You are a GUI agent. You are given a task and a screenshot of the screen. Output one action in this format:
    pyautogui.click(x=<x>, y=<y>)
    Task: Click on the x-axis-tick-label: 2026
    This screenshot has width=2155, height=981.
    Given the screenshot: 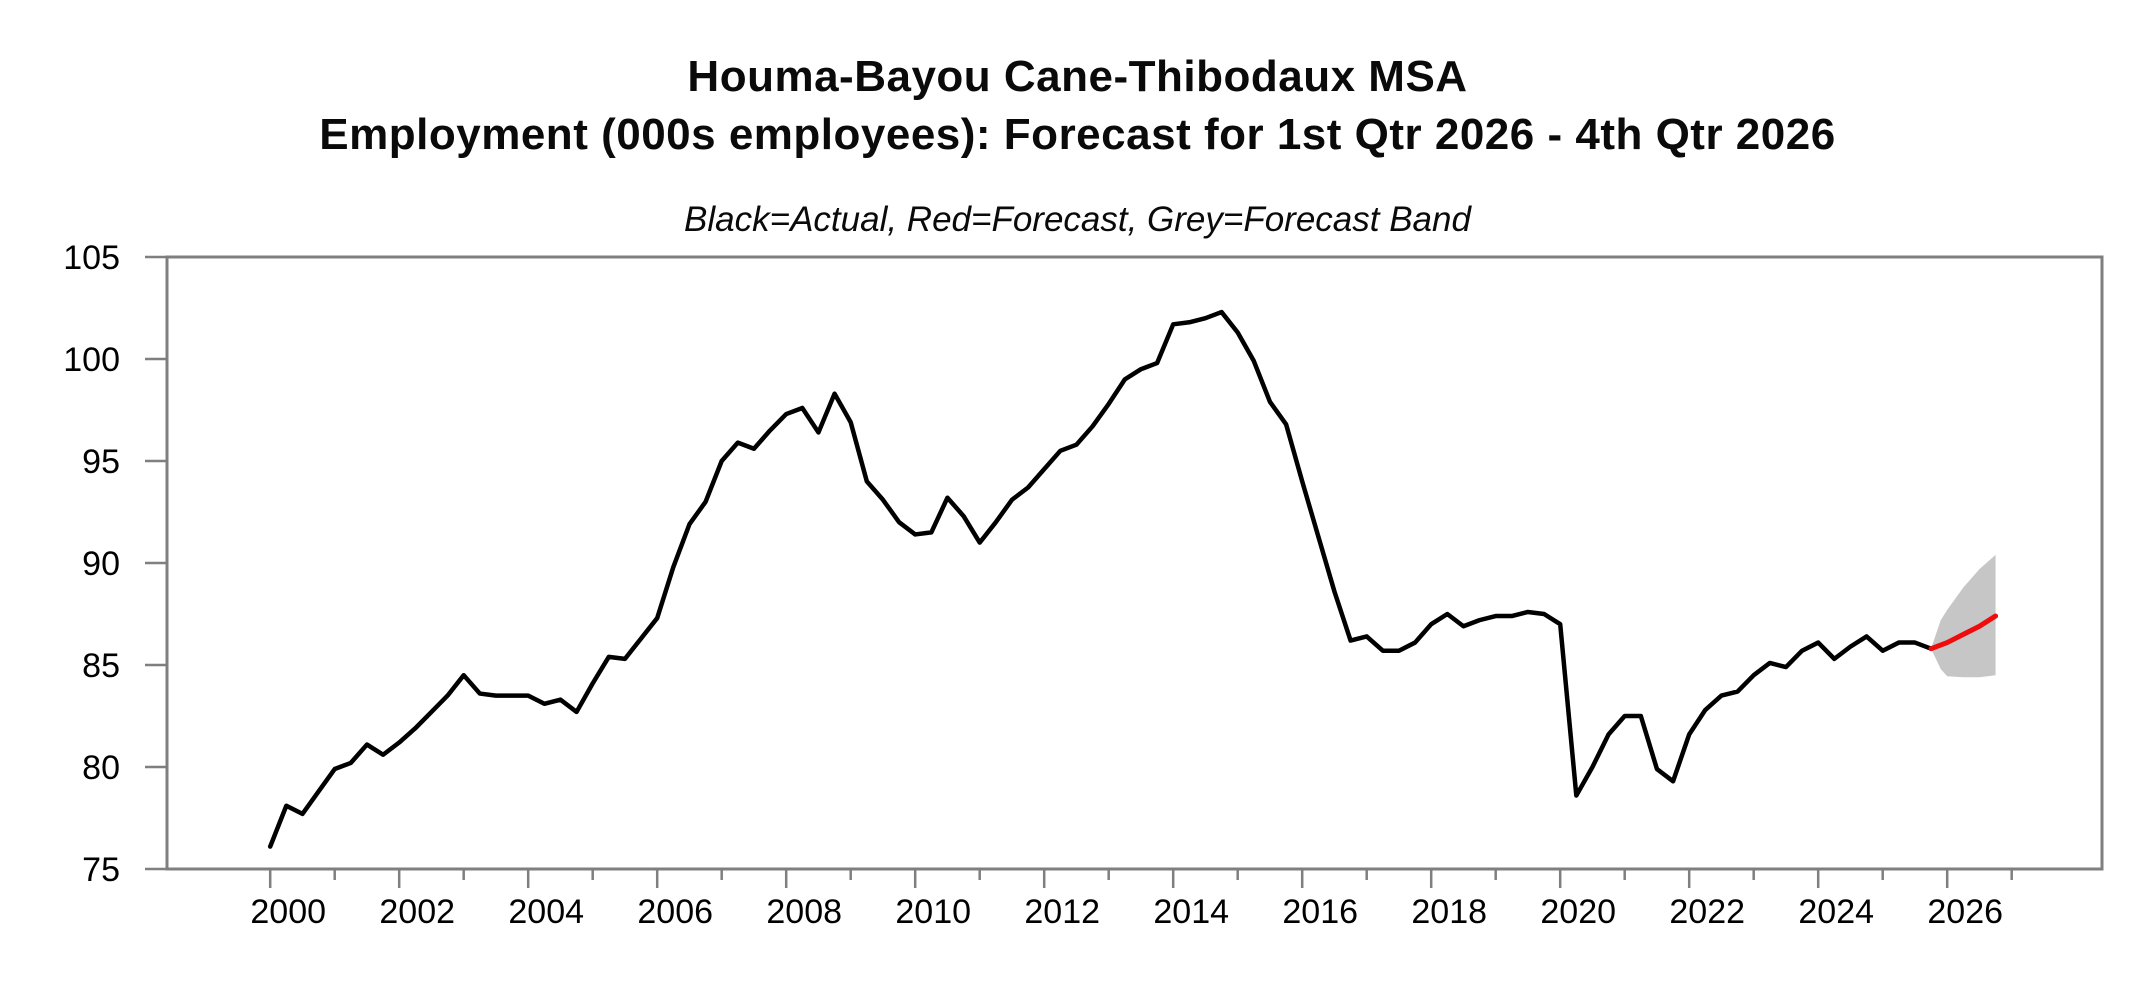 What is the action you would take?
    pyautogui.click(x=1965, y=912)
    